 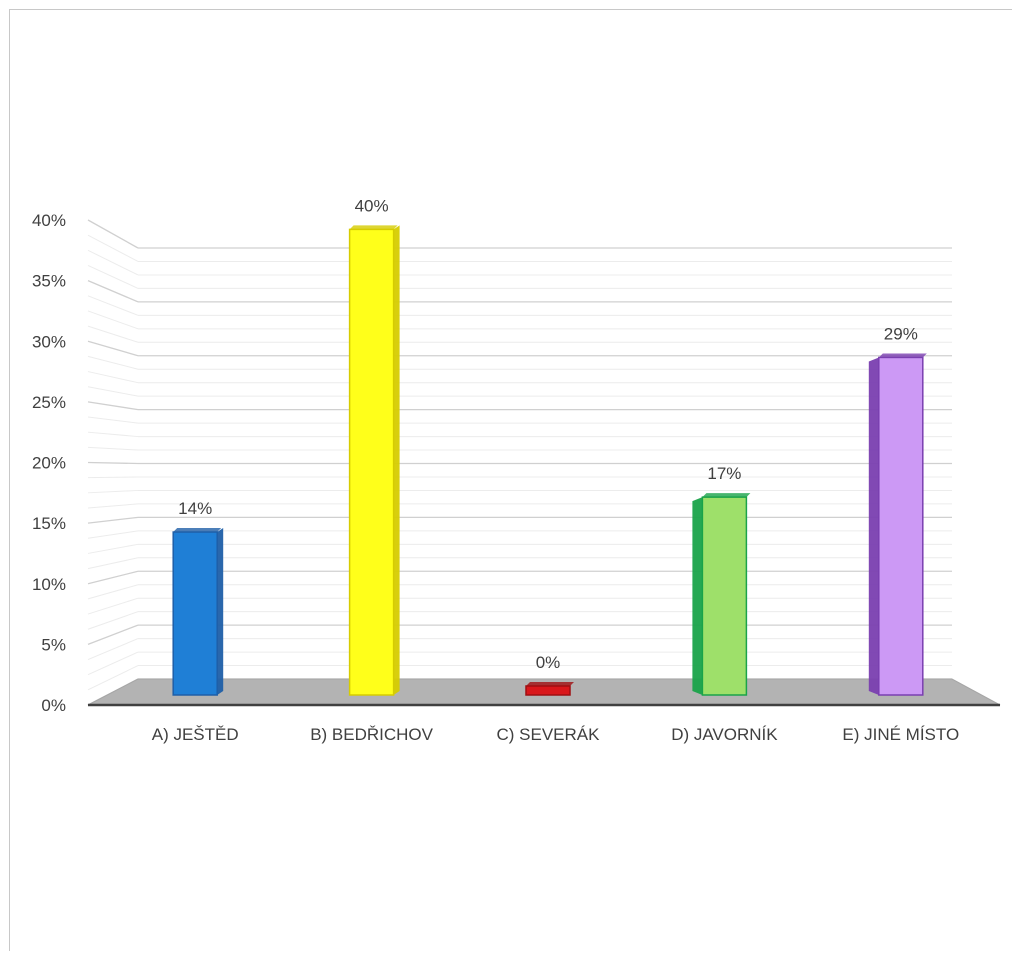 I want to click on x-tick-label: D) JAVORNÍK, so click(x=724, y=734).